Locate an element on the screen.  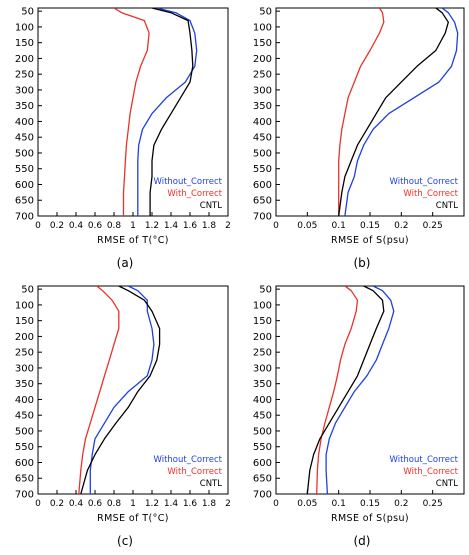
y-tick-label: 400 is located at coordinates (262, 122).